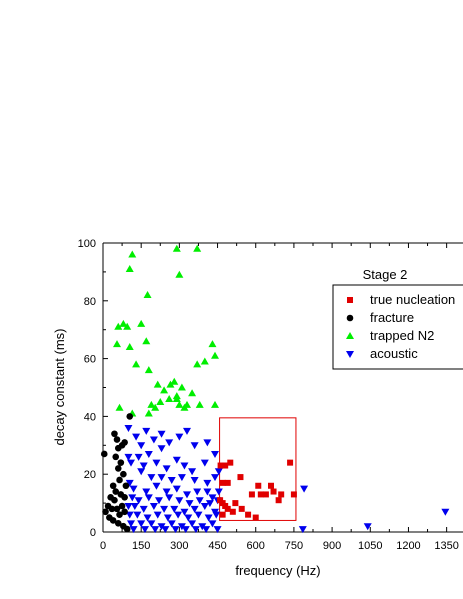 This screenshot has width=463, height=599. I want to click on legend-marker-circle, so click(350, 318).